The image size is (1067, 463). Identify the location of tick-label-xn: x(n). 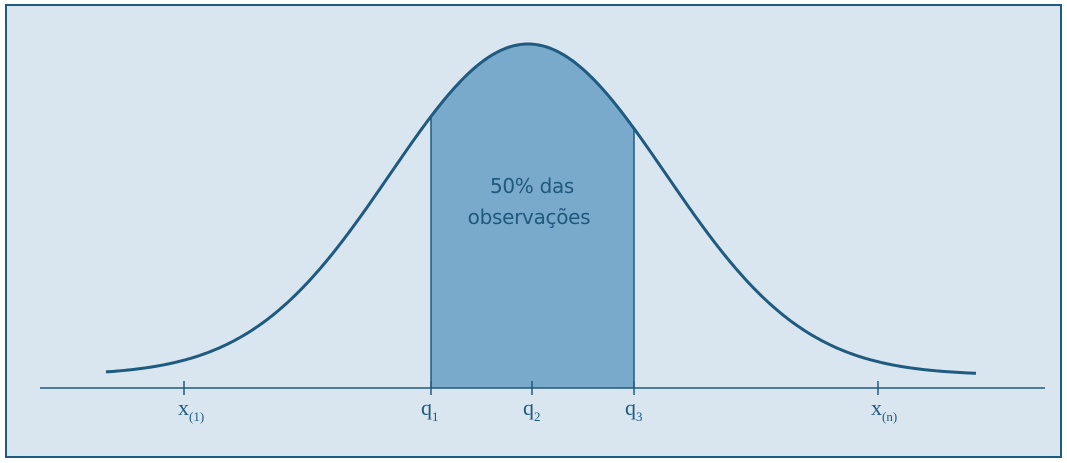
(884, 409).